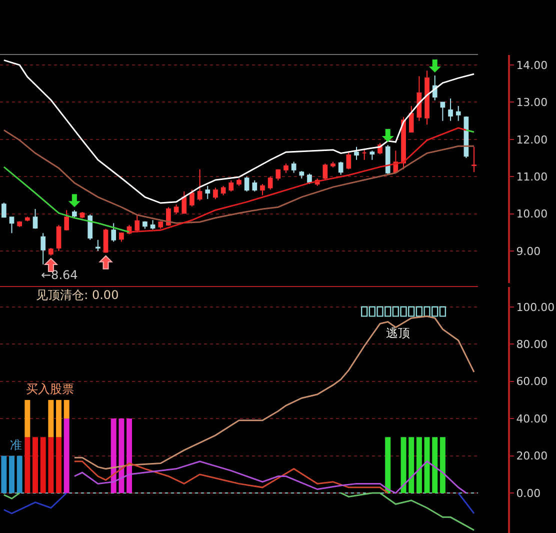 The image size is (556, 533). Describe the element at coordinates (528, 493) in the screenshot. I see `y-tick-label: 0.00` at that location.